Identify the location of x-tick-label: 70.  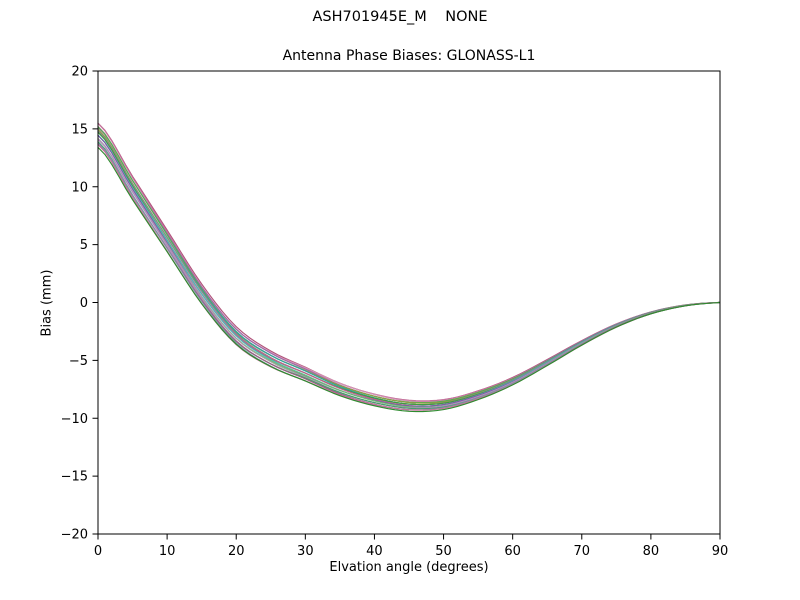
(582, 551).